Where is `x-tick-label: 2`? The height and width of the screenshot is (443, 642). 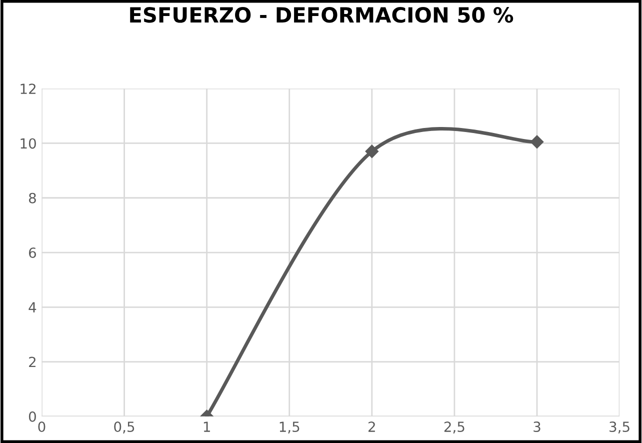
x-tick-label: 2 is located at coordinates (371, 427).